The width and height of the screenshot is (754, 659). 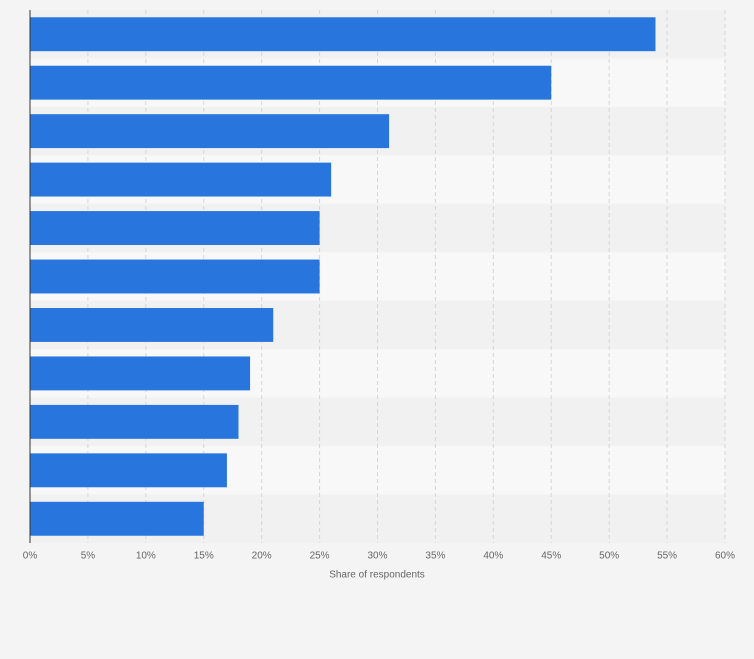 I want to click on x-tick-label: 20%, so click(x=262, y=556).